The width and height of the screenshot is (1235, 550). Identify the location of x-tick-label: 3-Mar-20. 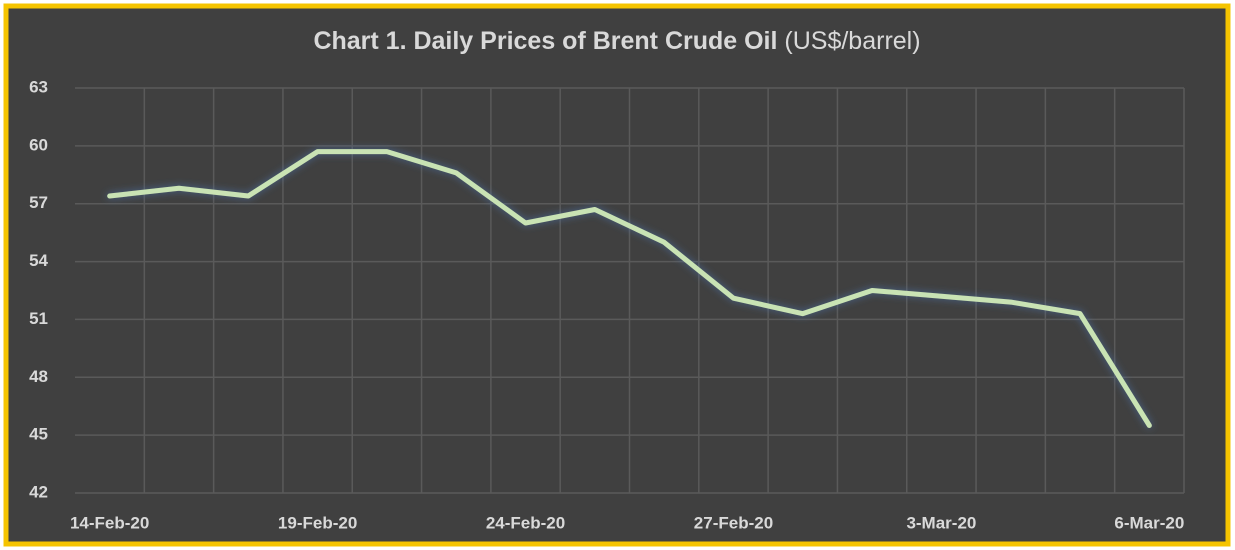
(941, 522).